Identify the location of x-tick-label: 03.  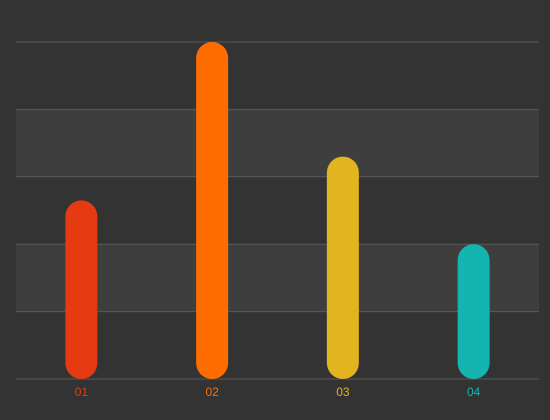
(343, 392).